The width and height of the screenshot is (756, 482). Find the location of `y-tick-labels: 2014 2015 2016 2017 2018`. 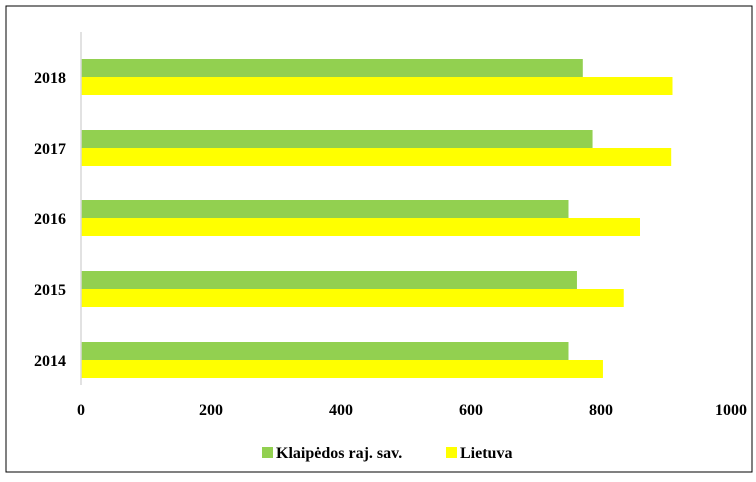

y-tick-labels: 2014 2015 2016 2017 2018 is located at coordinates (50, 220).